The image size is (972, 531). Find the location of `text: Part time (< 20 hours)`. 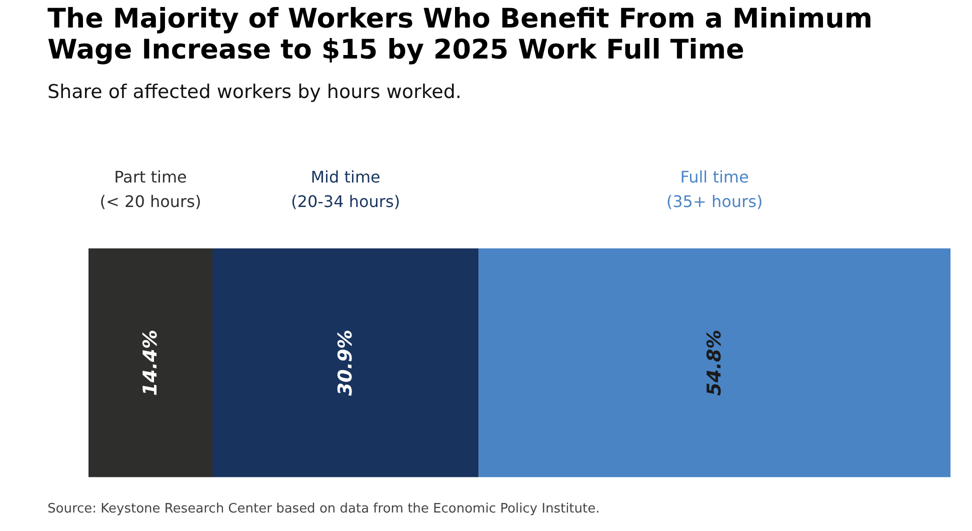

text: Part time (< 20 hours) is located at coordinates (151, 189).